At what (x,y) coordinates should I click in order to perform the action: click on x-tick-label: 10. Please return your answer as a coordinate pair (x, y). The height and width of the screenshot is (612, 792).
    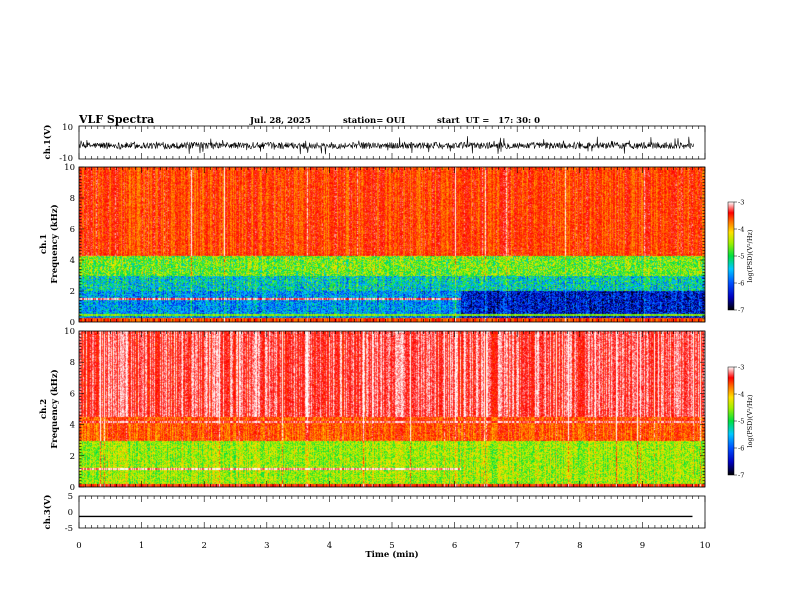
    Looking at the image, I should click on (705, 546).